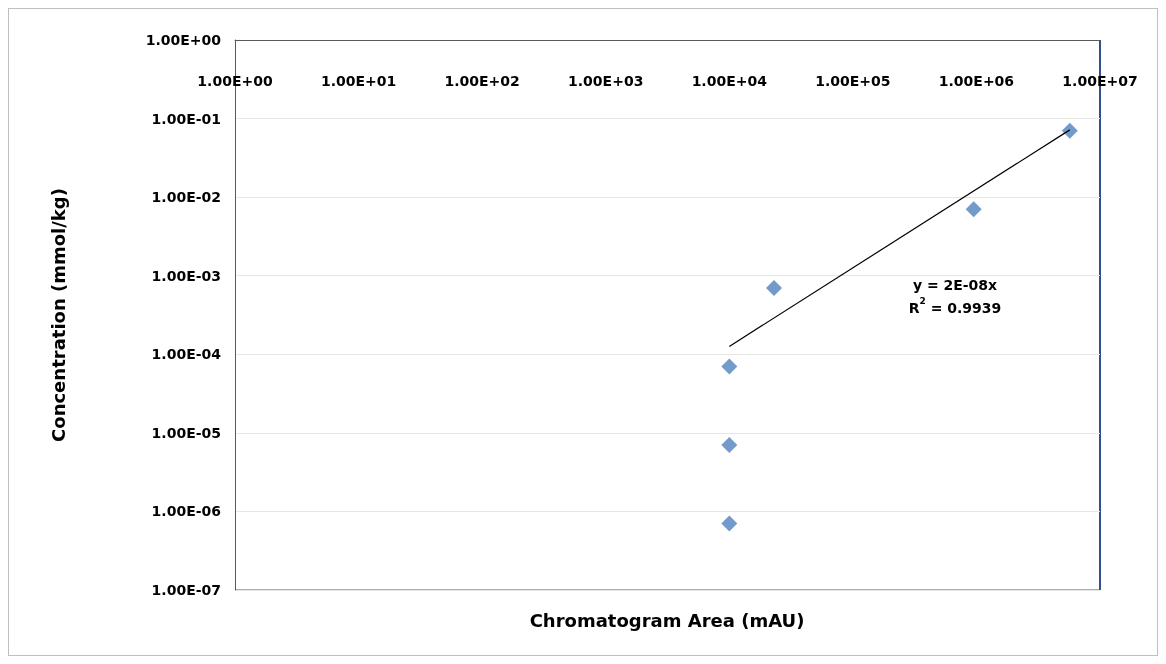 The width and height of the screenshot is (1166, 664). Describe the element at coordinates (482, 81) in the screenshot. I see `x-tick-label: 1.00E+02` at that location.